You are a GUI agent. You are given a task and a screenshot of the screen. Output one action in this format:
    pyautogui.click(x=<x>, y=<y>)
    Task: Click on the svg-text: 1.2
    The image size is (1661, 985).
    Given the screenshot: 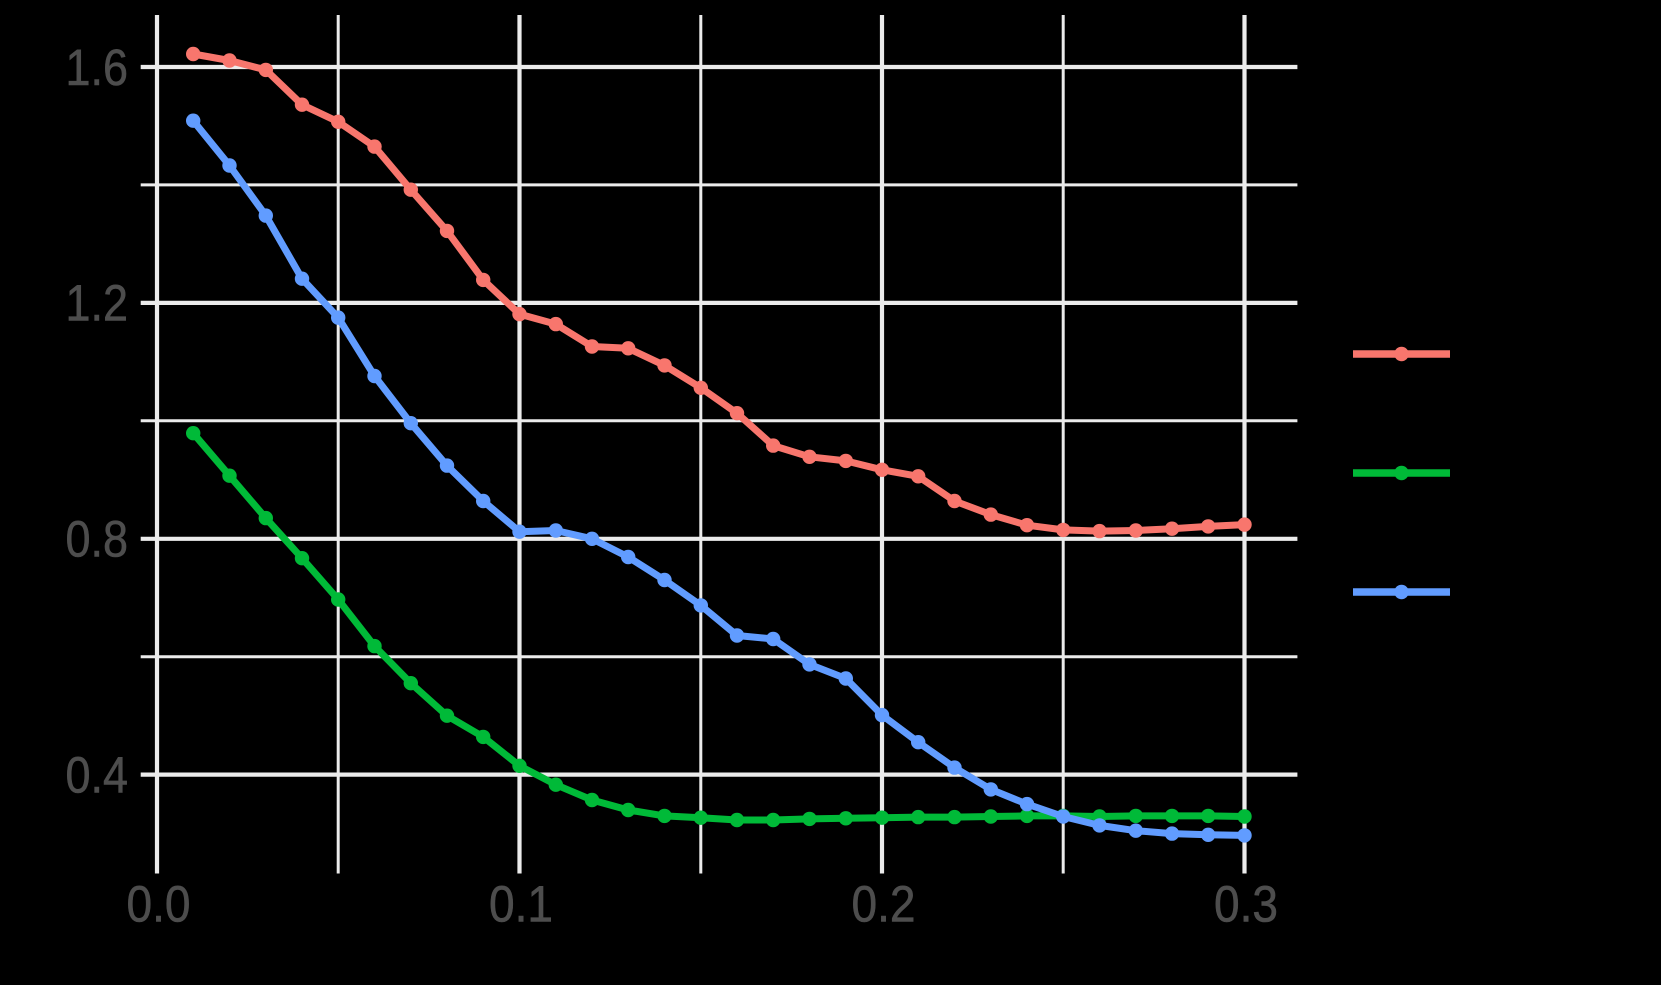 What is the action you would take?
    pyautogui.click(x=97, y=303)
    